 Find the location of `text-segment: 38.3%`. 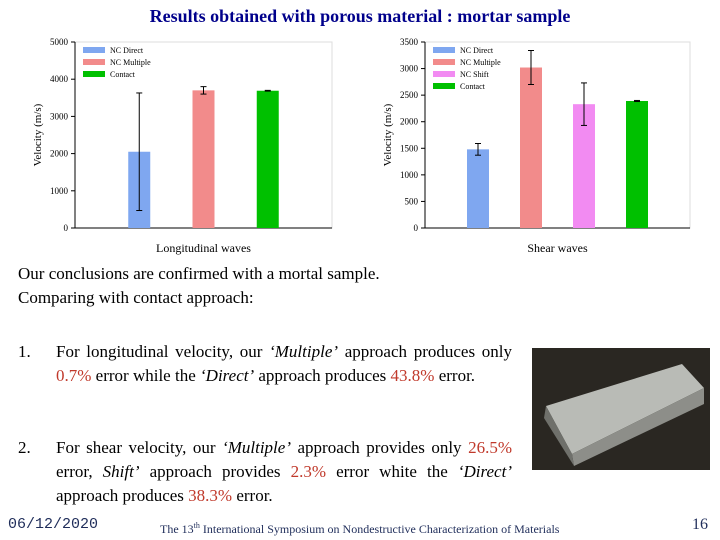

text-segment: 38.3% is located at coordinates (210, 495).